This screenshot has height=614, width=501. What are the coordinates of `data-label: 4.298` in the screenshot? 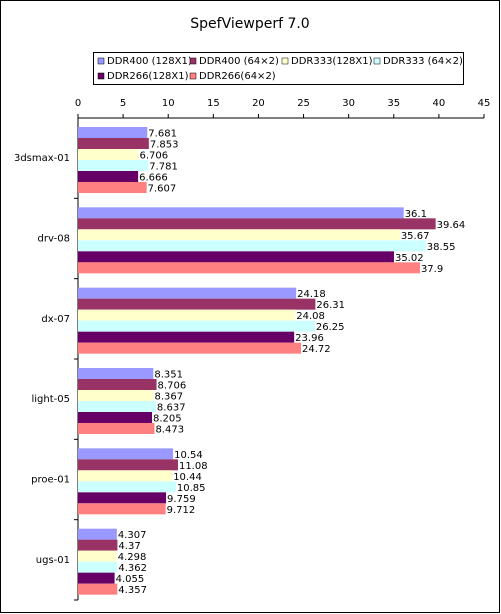 It's located at (132, 557).